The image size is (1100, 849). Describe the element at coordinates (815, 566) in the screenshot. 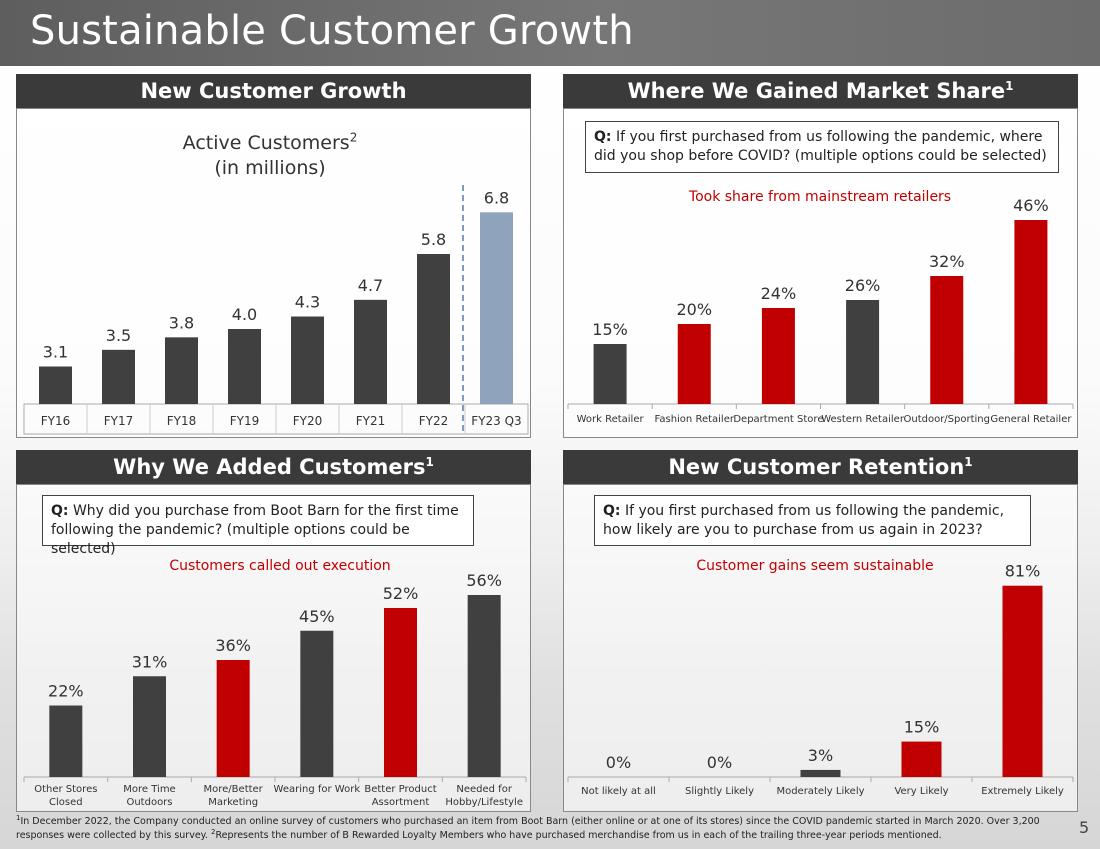

I see `retention-callout: Customer gains seem sustainable` at that location.